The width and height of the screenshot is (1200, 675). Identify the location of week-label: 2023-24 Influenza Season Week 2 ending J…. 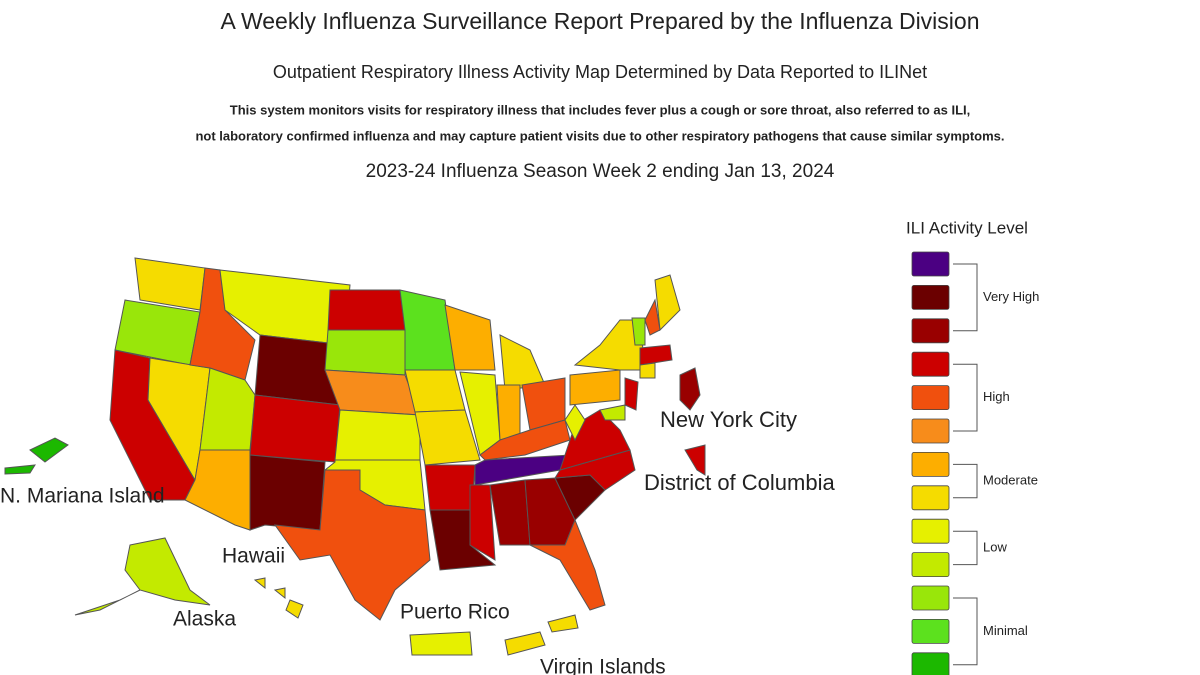
(600, 171).